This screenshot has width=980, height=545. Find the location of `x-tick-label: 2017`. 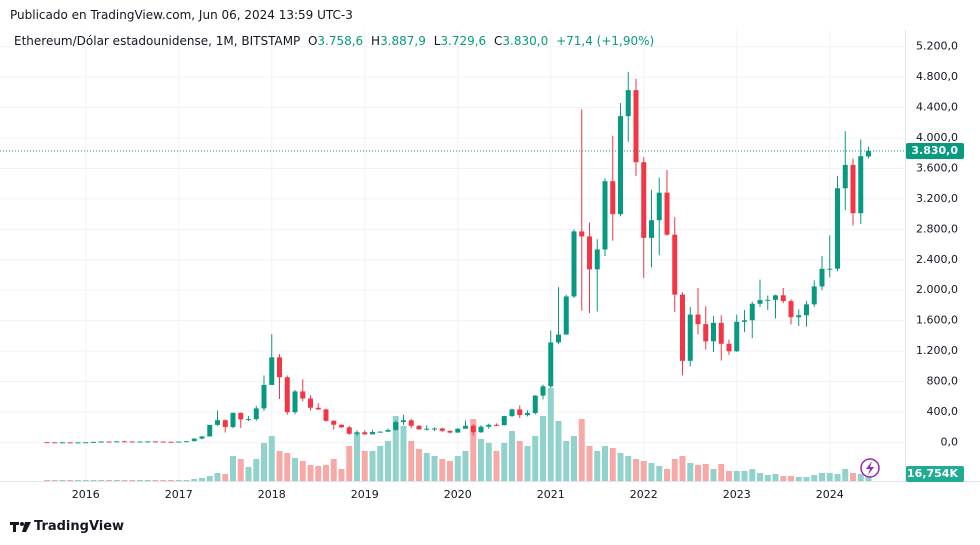

x-tick-label: 2017 is located at coordinates (179, 494).